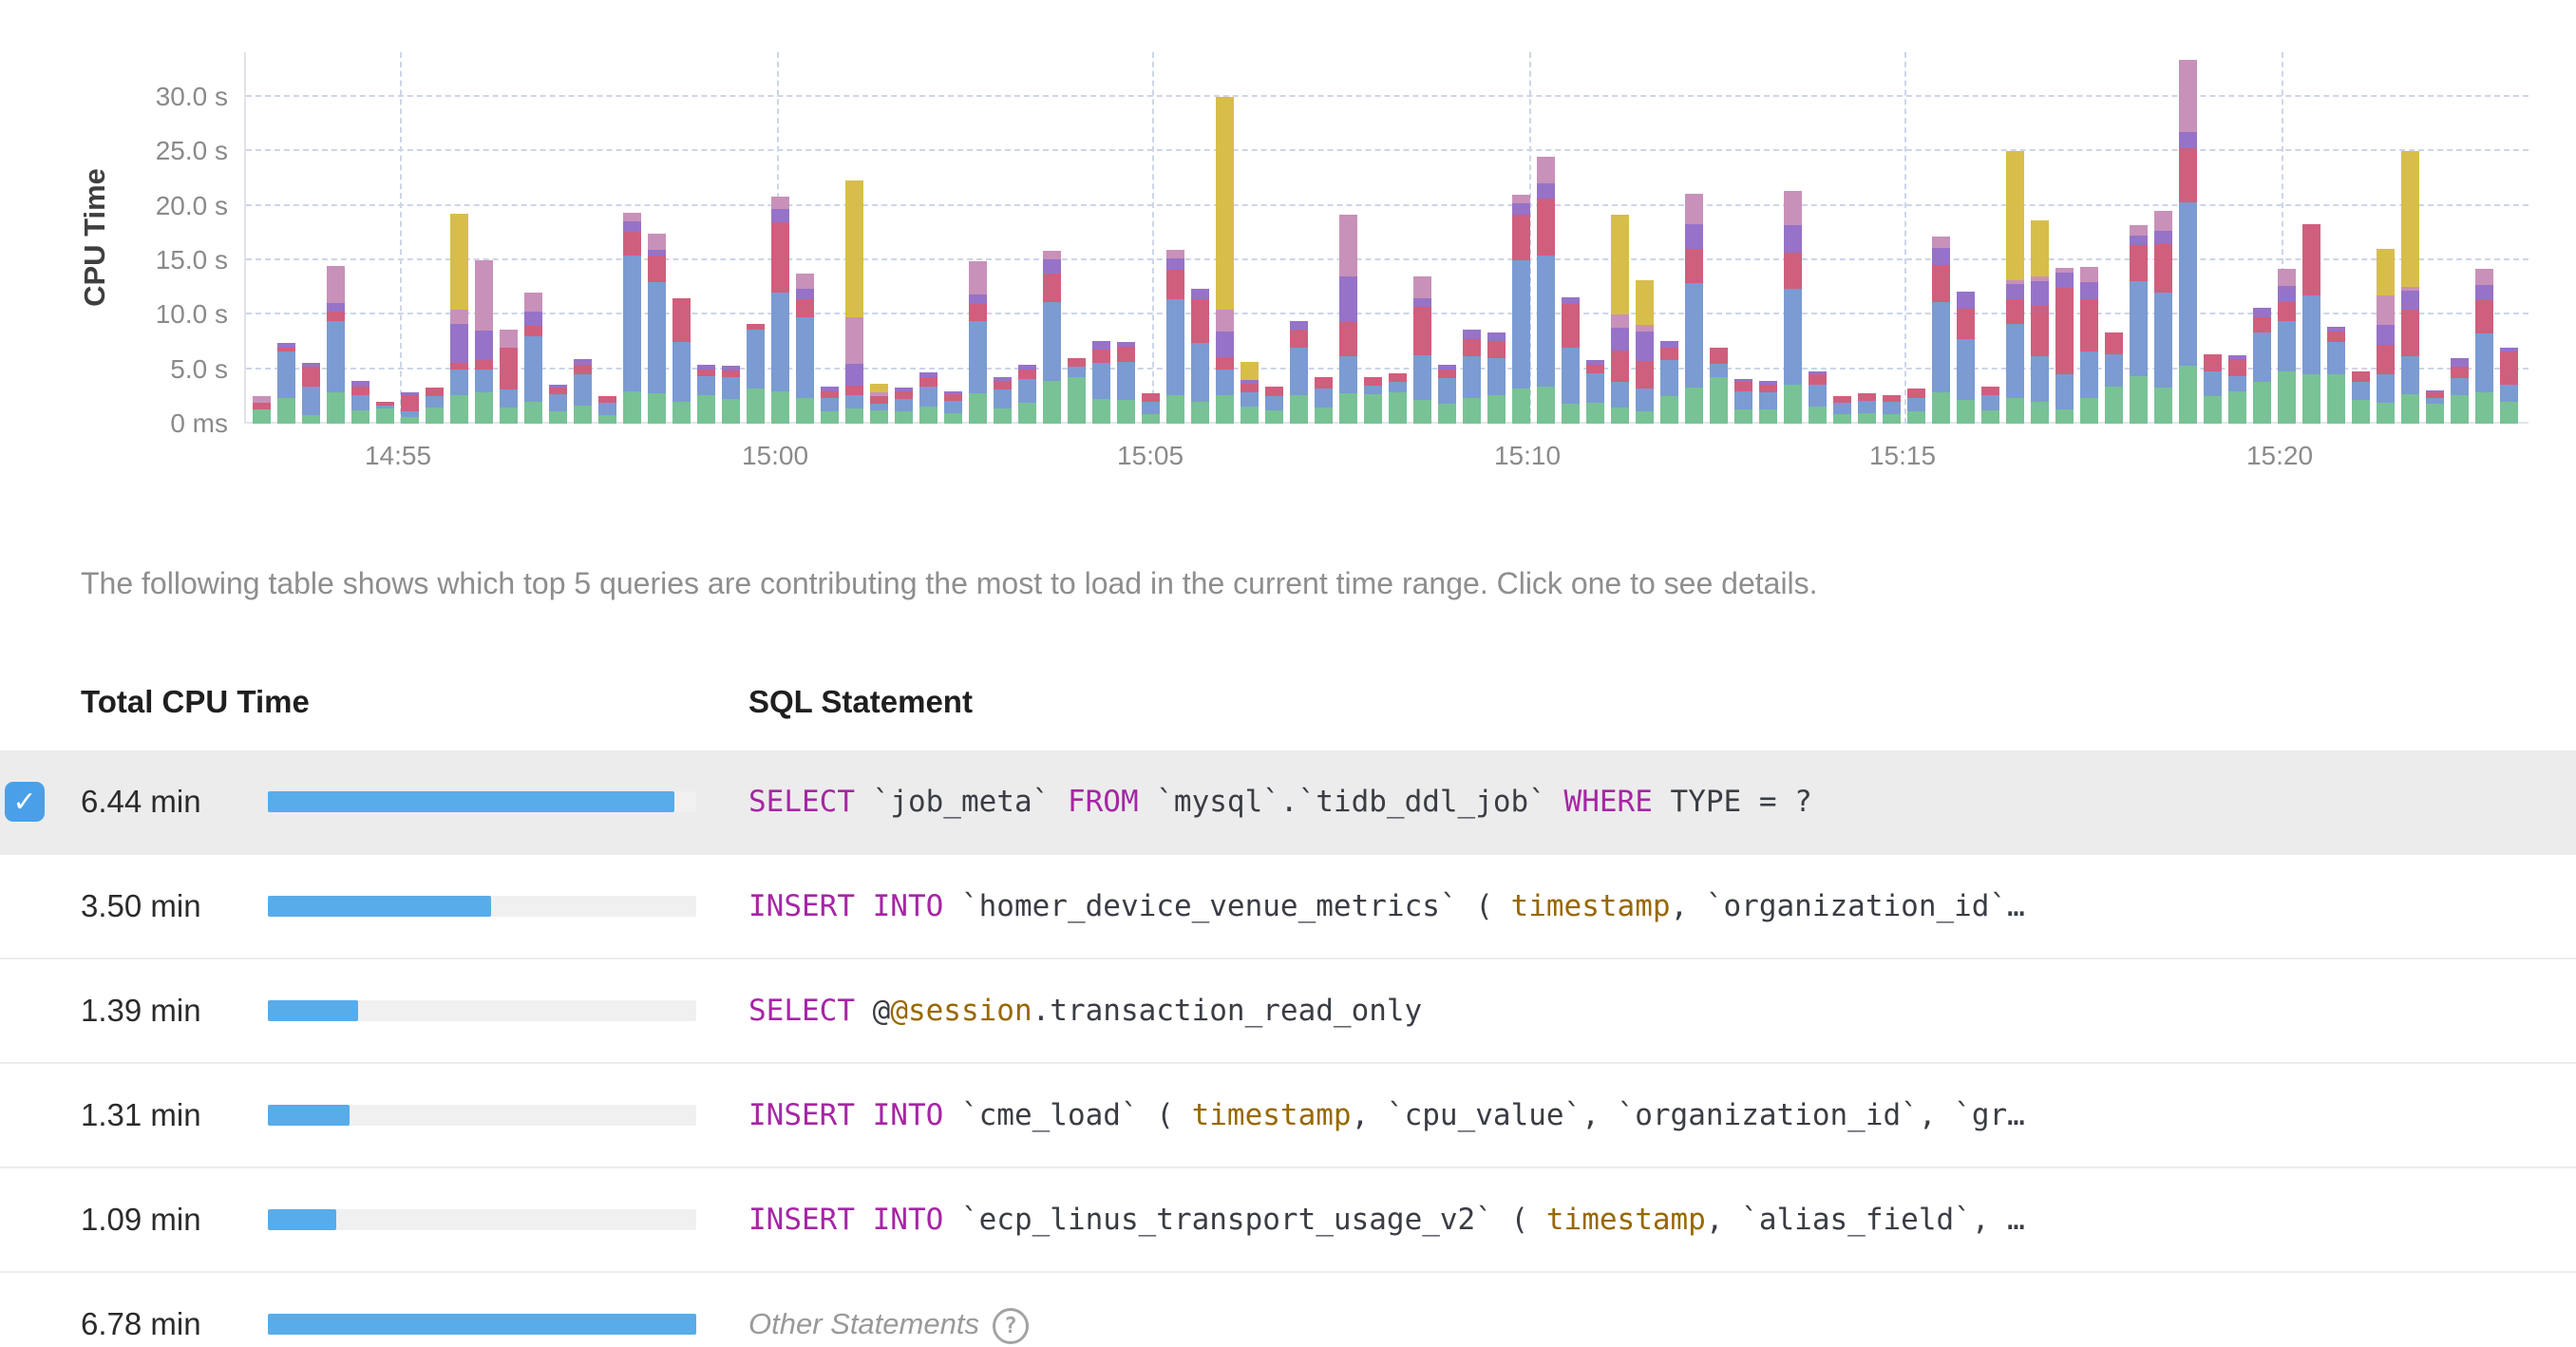 The image size is (2576, 1347). What do you see at coordinates (1288, 1310) in the screenshot?
I see `other-statements-row: 6.78 min Other Statements?` at bounding box center [1288, 1310].